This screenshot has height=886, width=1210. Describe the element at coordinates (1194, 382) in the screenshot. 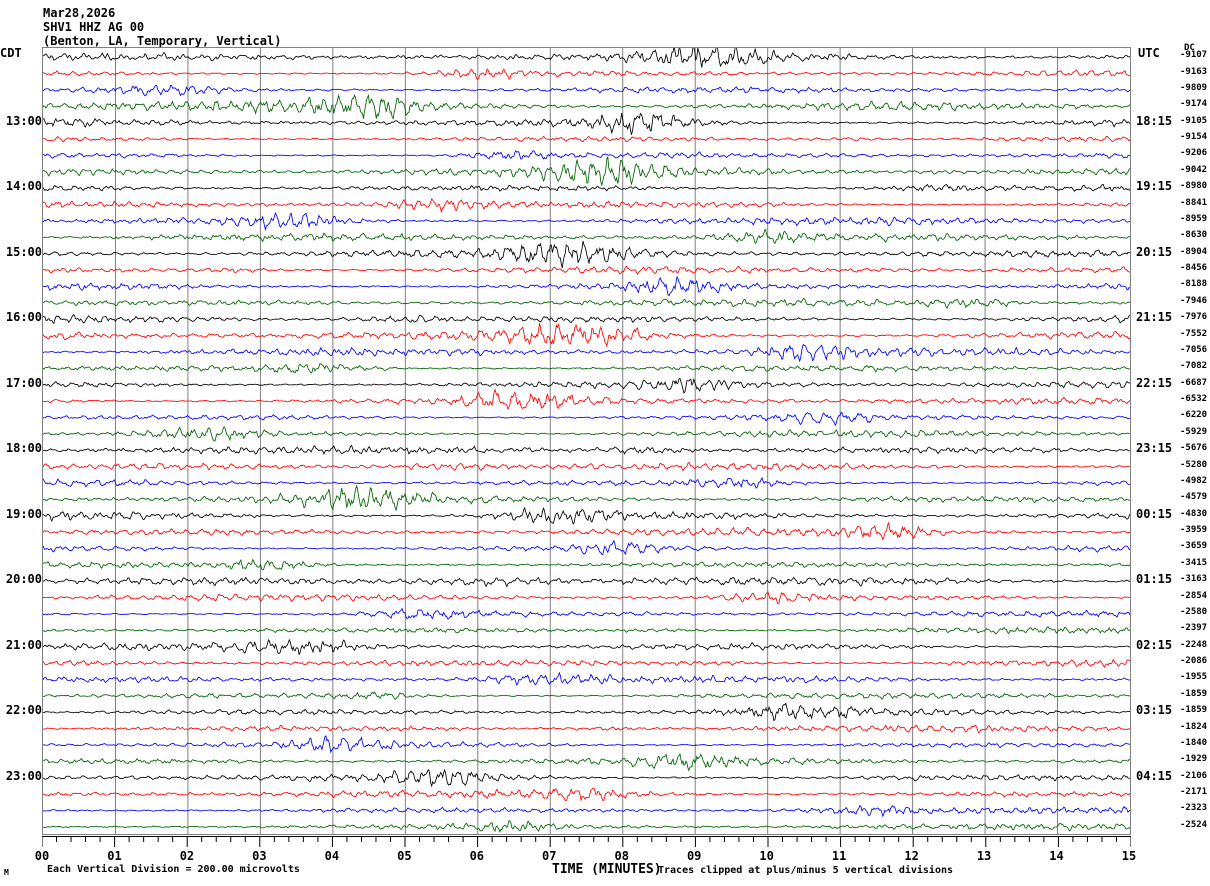

I see `dc-offset-label: -6687` at that location.